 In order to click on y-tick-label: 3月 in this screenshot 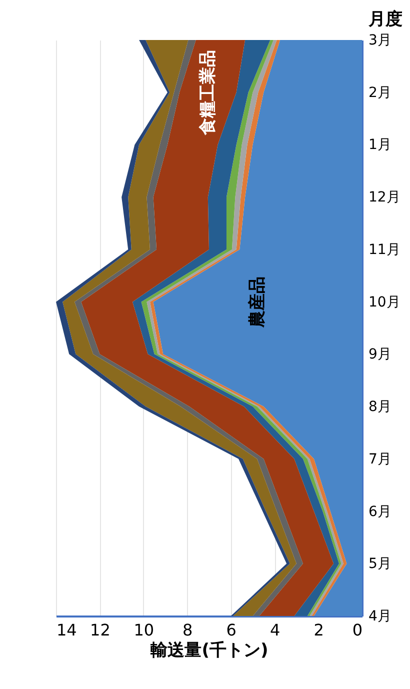, I will do `click(380, 40)`.